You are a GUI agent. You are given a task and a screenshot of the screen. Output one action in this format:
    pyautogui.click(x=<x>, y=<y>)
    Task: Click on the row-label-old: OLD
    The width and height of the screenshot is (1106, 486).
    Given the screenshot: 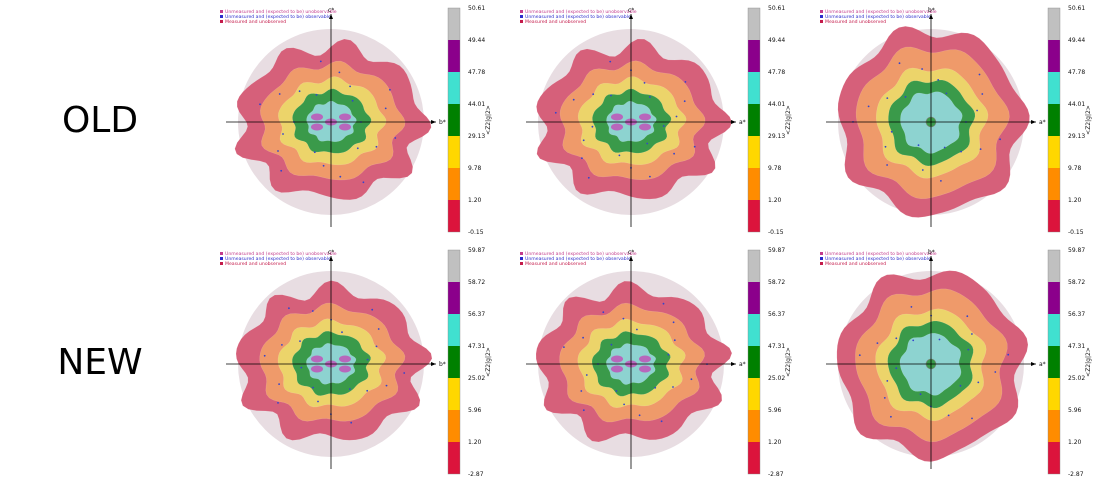 What is the action you would take?
    pyautogui.click(x=100, y=120)
    